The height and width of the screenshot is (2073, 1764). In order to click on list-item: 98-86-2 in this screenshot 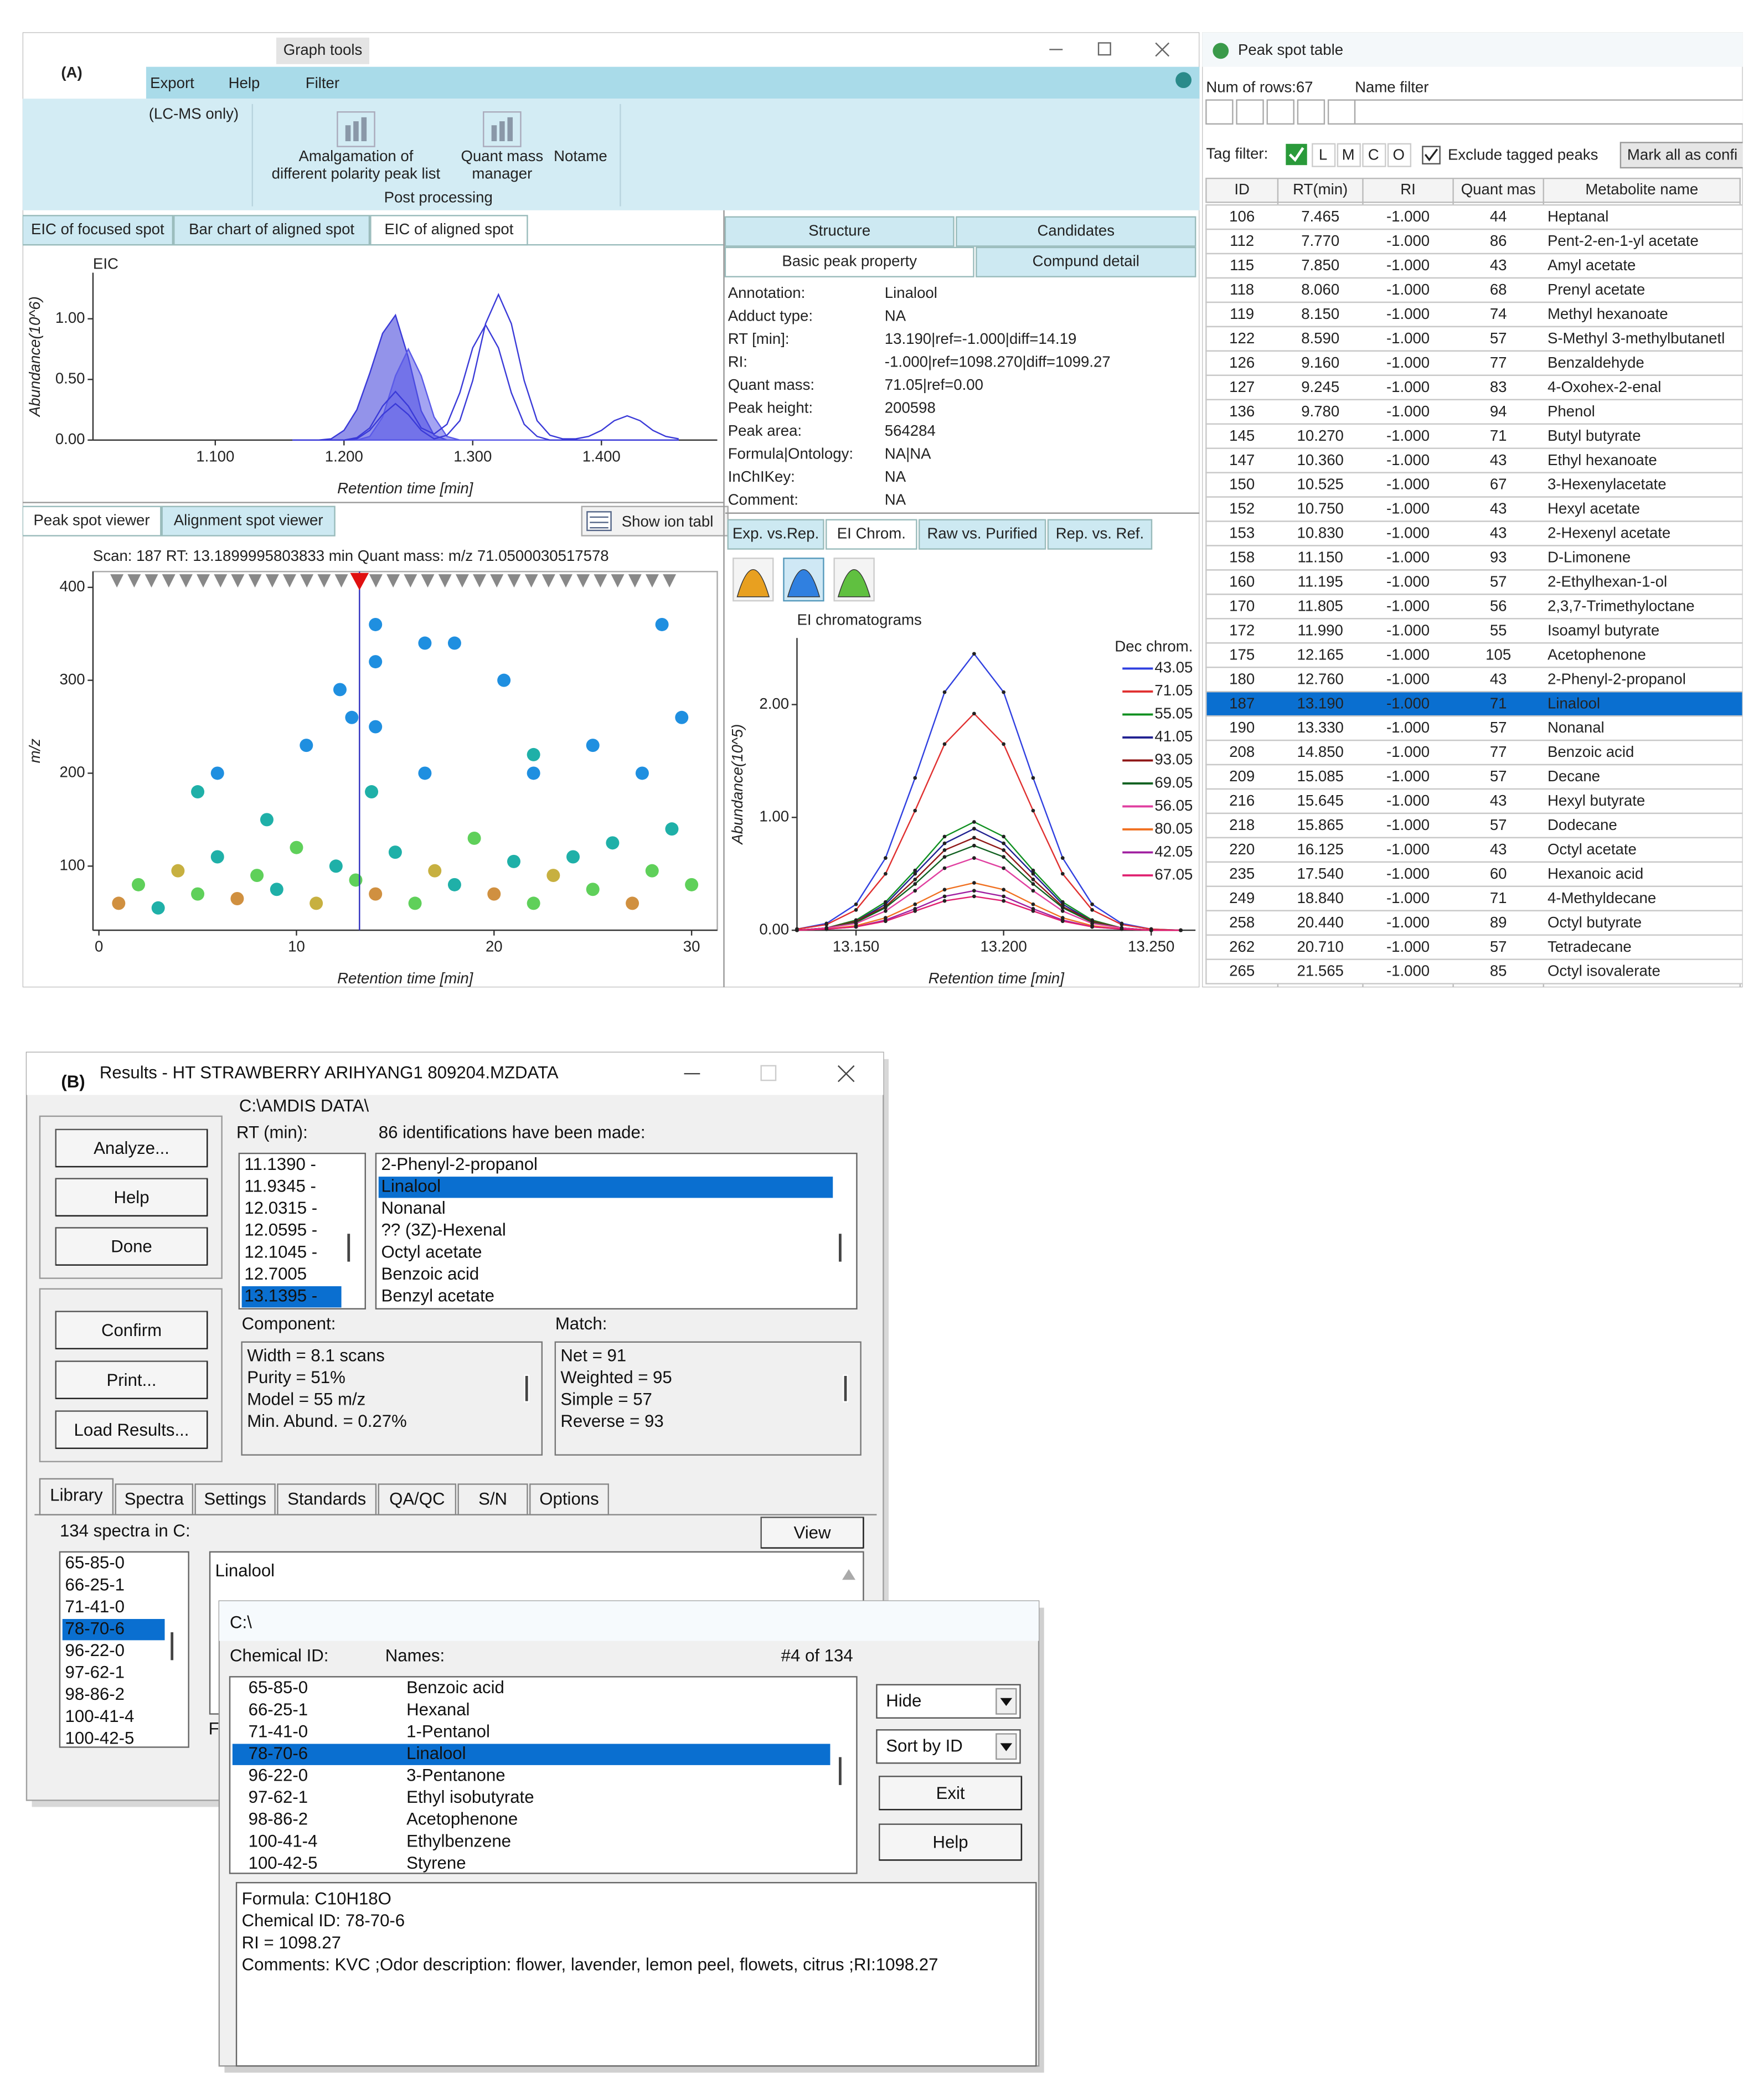, I will do `click(95, 1694)`.